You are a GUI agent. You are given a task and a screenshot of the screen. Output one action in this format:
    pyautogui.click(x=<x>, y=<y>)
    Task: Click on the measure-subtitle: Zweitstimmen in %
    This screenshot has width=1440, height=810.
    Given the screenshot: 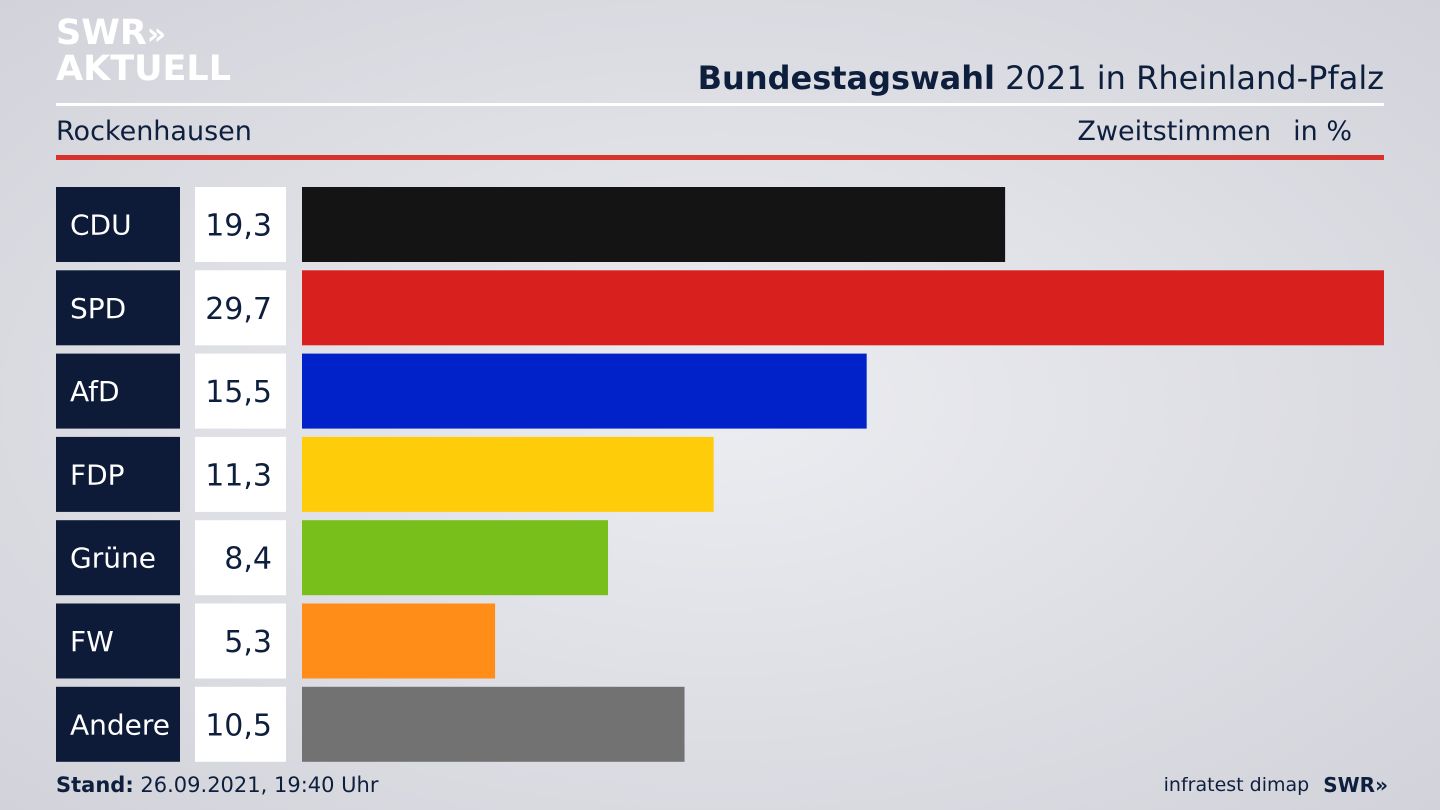 What is the action you would take?
    pyautogui.click(x=1214, y=132)
    